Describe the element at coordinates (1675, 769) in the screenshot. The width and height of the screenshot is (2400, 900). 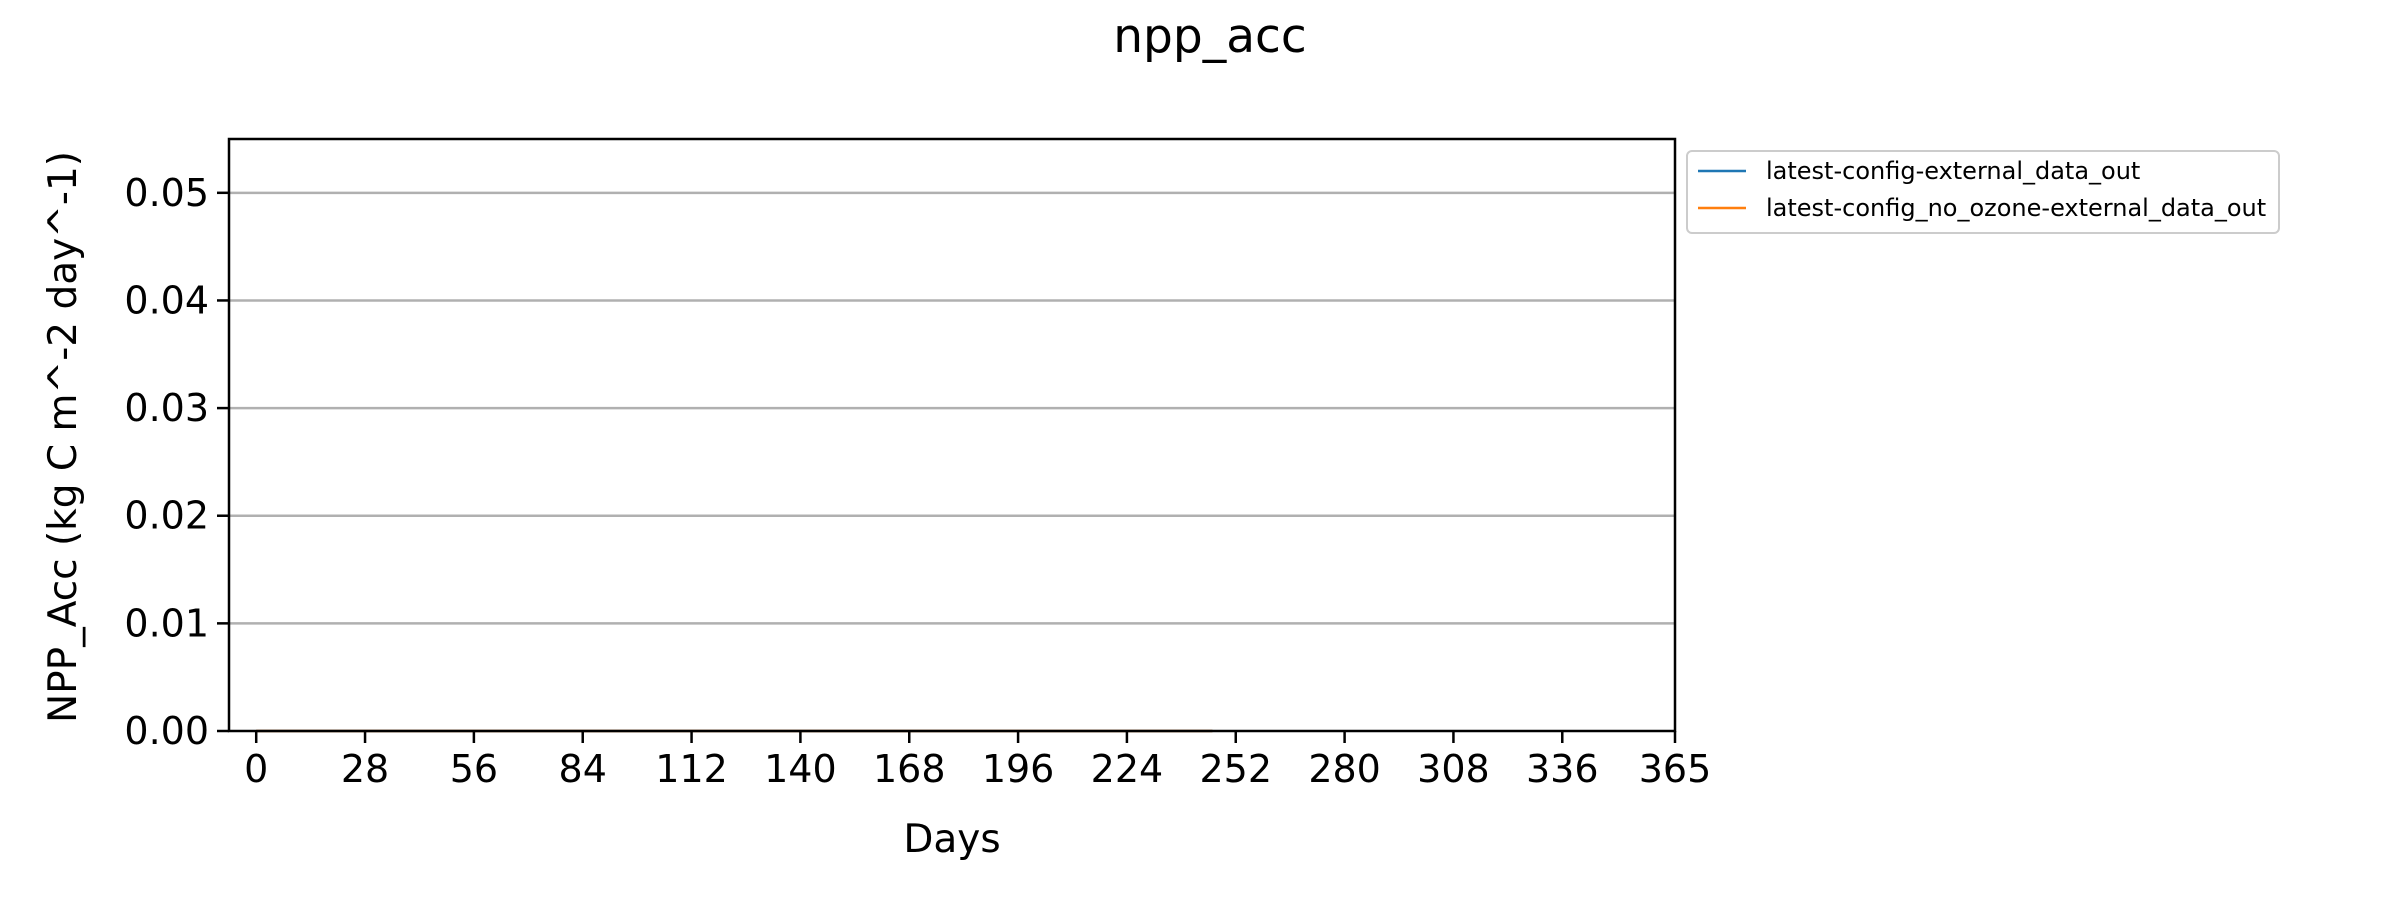
I see `x-tick-label: 365` at that location.